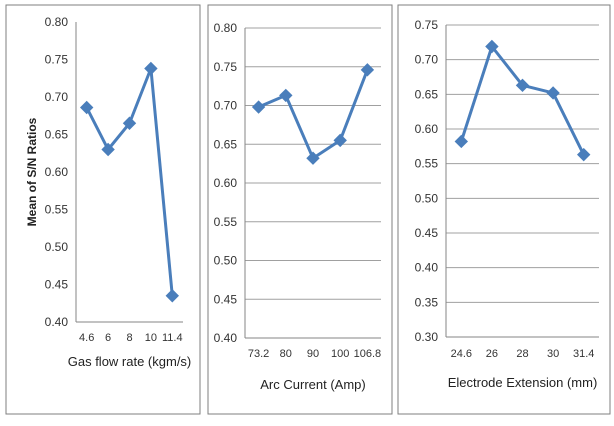 Image resolution: width=614 pixels, height=426 pixels. What do you see at coordinates (427, 268) in the screenshot?
I see `chart-3-ytick-label: 0.40` at bounding box center [427, 268].